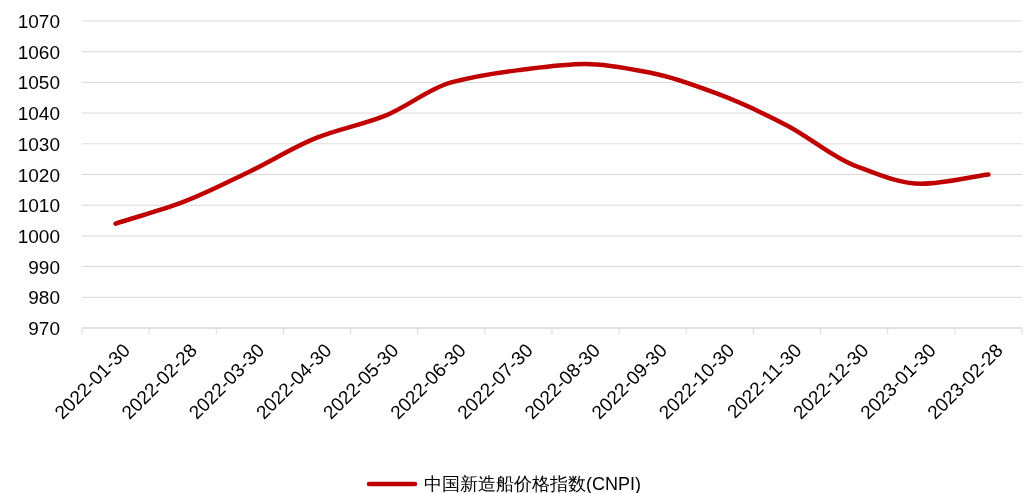 The image size is (1027, 493). Describe the element at coordinates (38, 83) in the screenshot. I see `y-tick-label: 1050` at that location.